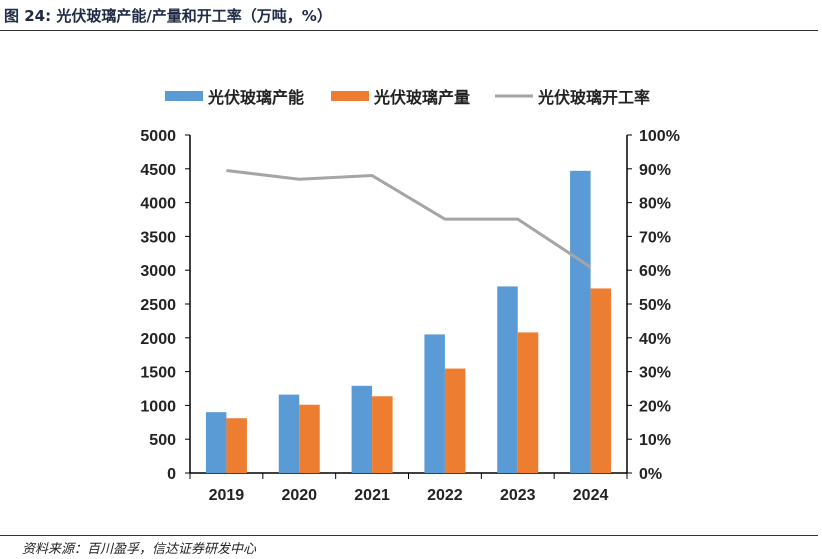 This screenshot has height=559, width=822. I want to click on bar-capacity-2024, so click(580, 321).